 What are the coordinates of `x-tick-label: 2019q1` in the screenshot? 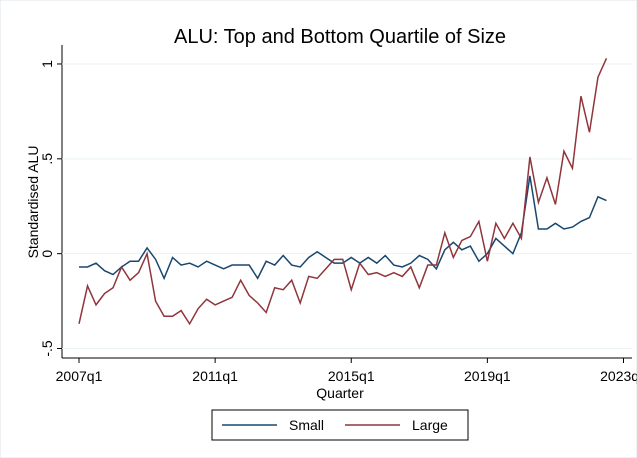 It's located at (487, 376).